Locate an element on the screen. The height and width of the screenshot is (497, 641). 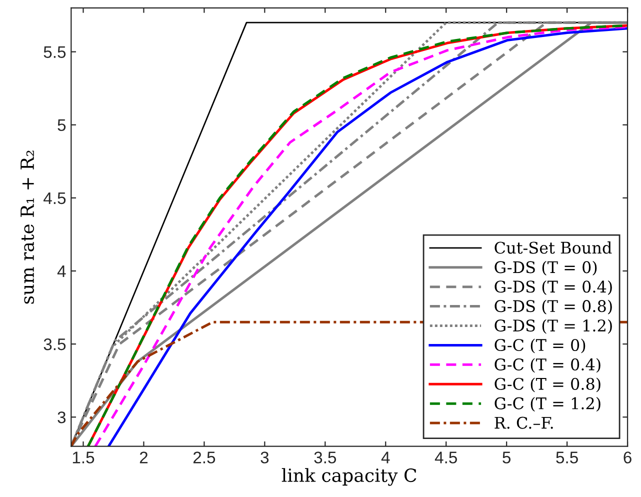
legend-label: G-C (T = 1.2) is located at coordinates (547, 404).